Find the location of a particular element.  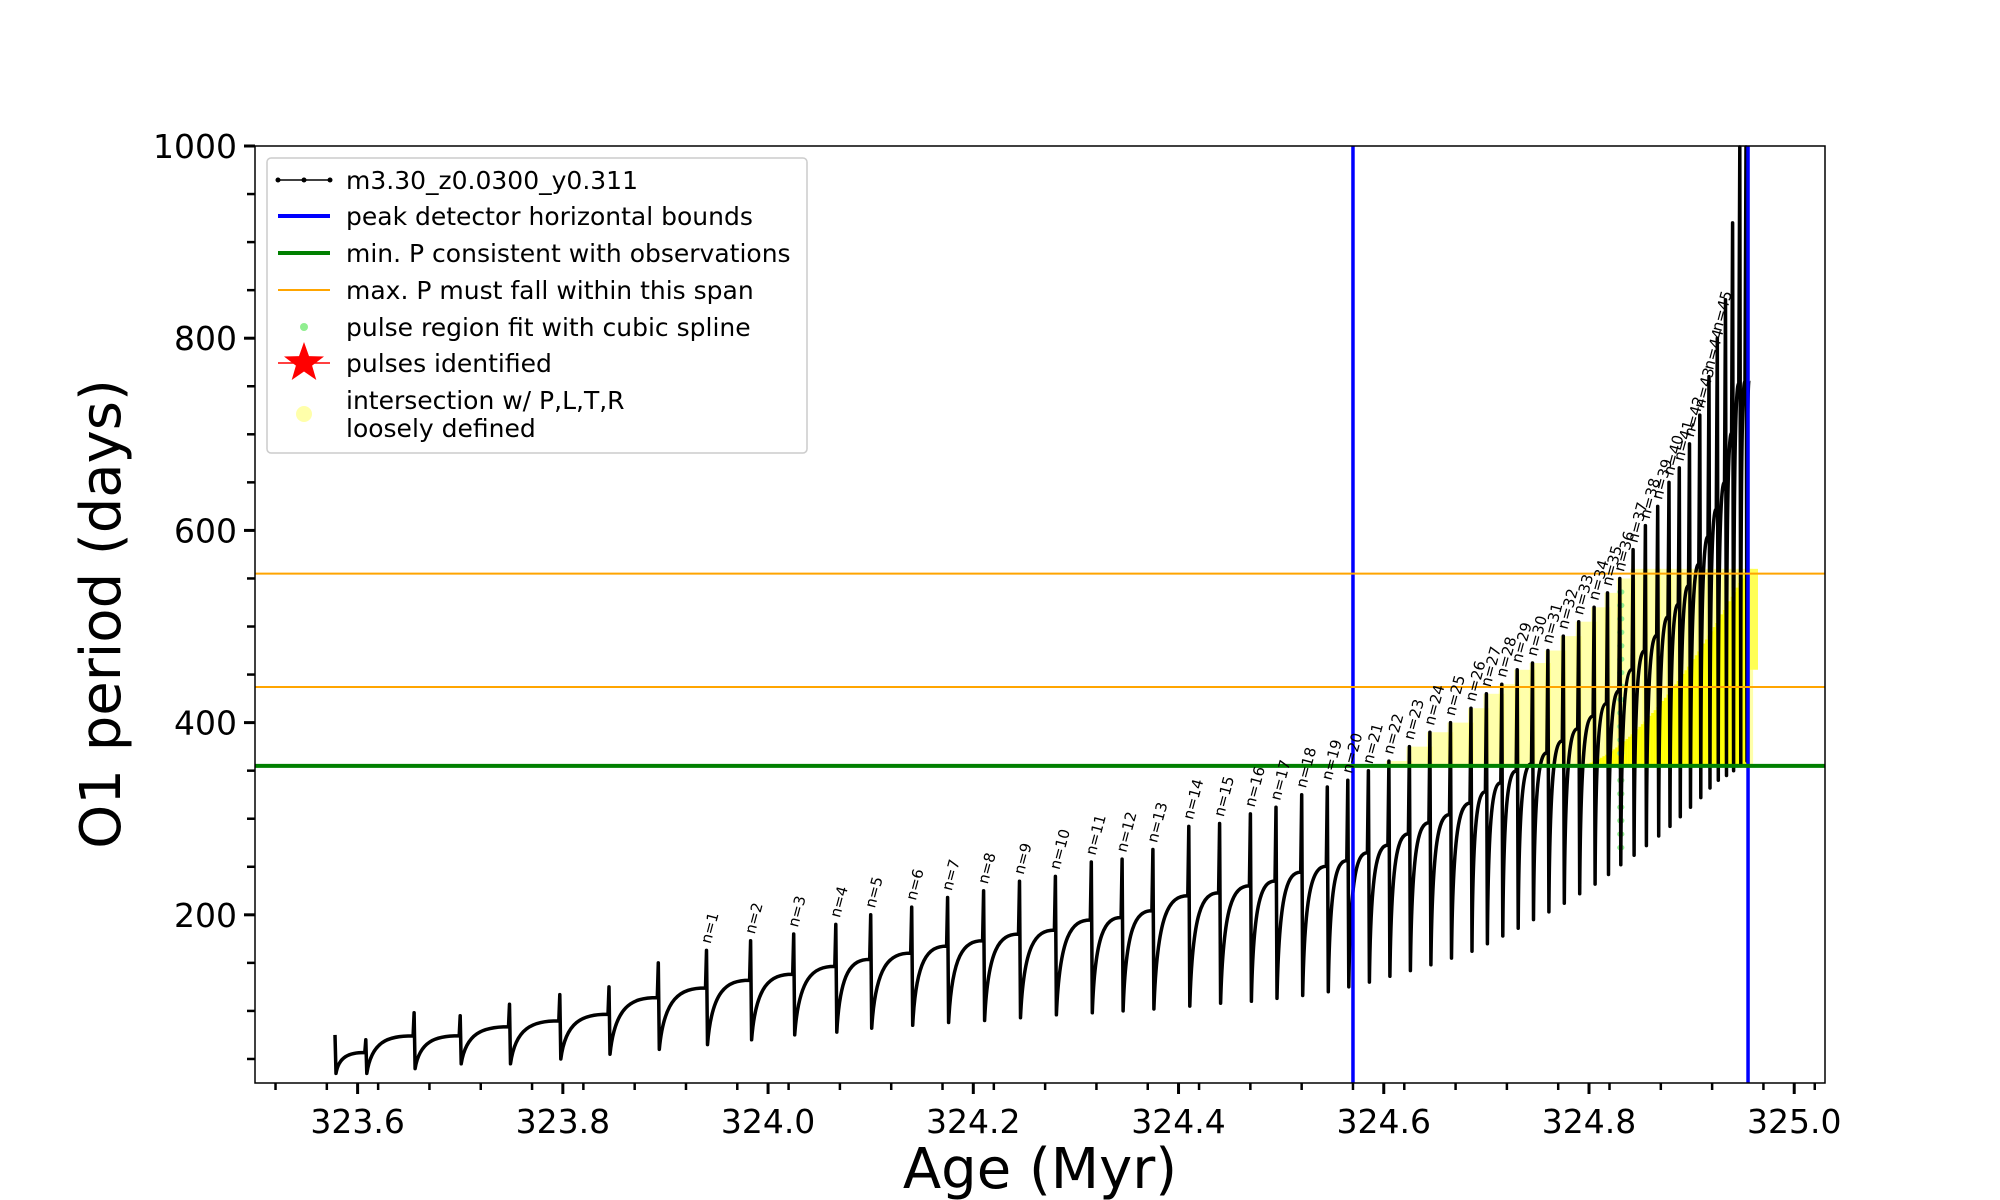

x-tick-label: 323.8 is located at coordinates (563, 1121).